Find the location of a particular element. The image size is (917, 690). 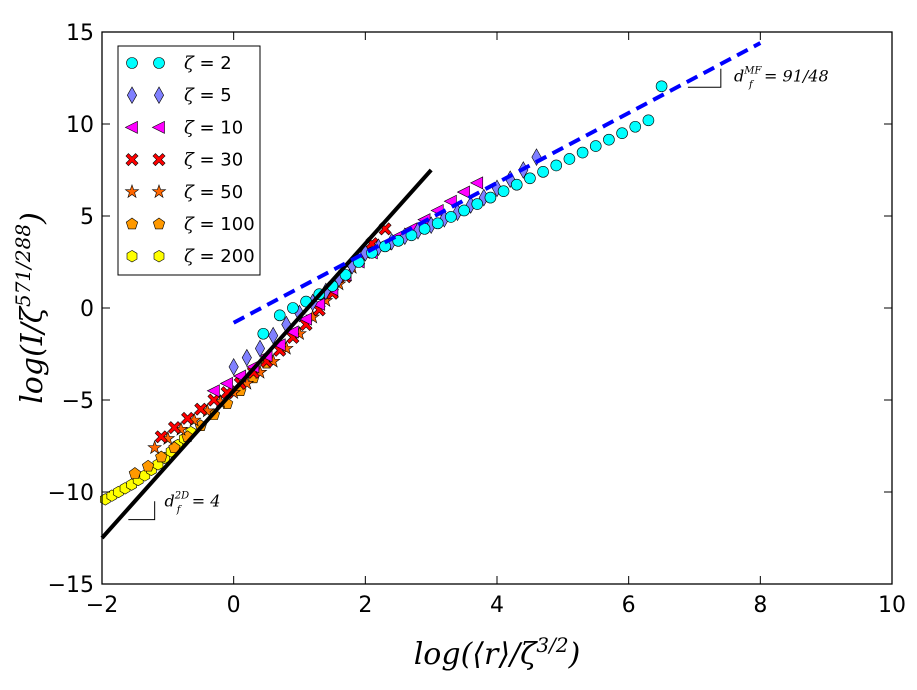

y-tick-label: −5 is located at coordinates (78, 401).